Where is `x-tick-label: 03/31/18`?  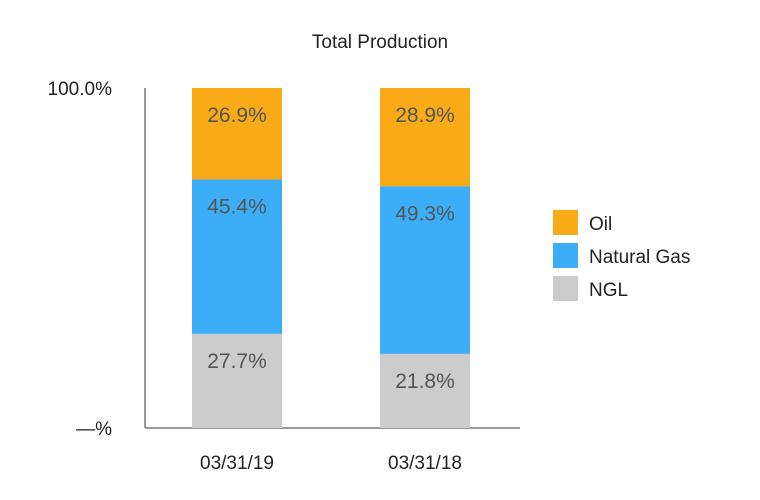
x-tick-label: 03/31/18 is located at coordinates (425, 463).